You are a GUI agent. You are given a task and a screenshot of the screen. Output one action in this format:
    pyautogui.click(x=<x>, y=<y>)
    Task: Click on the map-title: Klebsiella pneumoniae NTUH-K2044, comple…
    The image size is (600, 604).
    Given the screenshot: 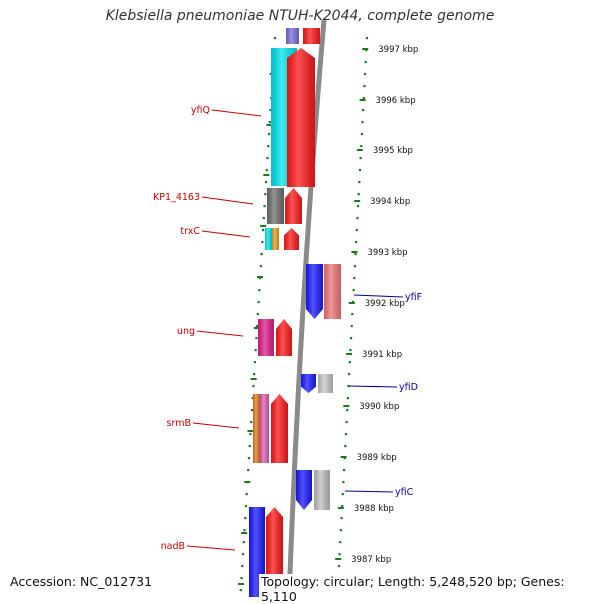 What is the action you would take?
    pyautogui.click(x=300, y=16)
    